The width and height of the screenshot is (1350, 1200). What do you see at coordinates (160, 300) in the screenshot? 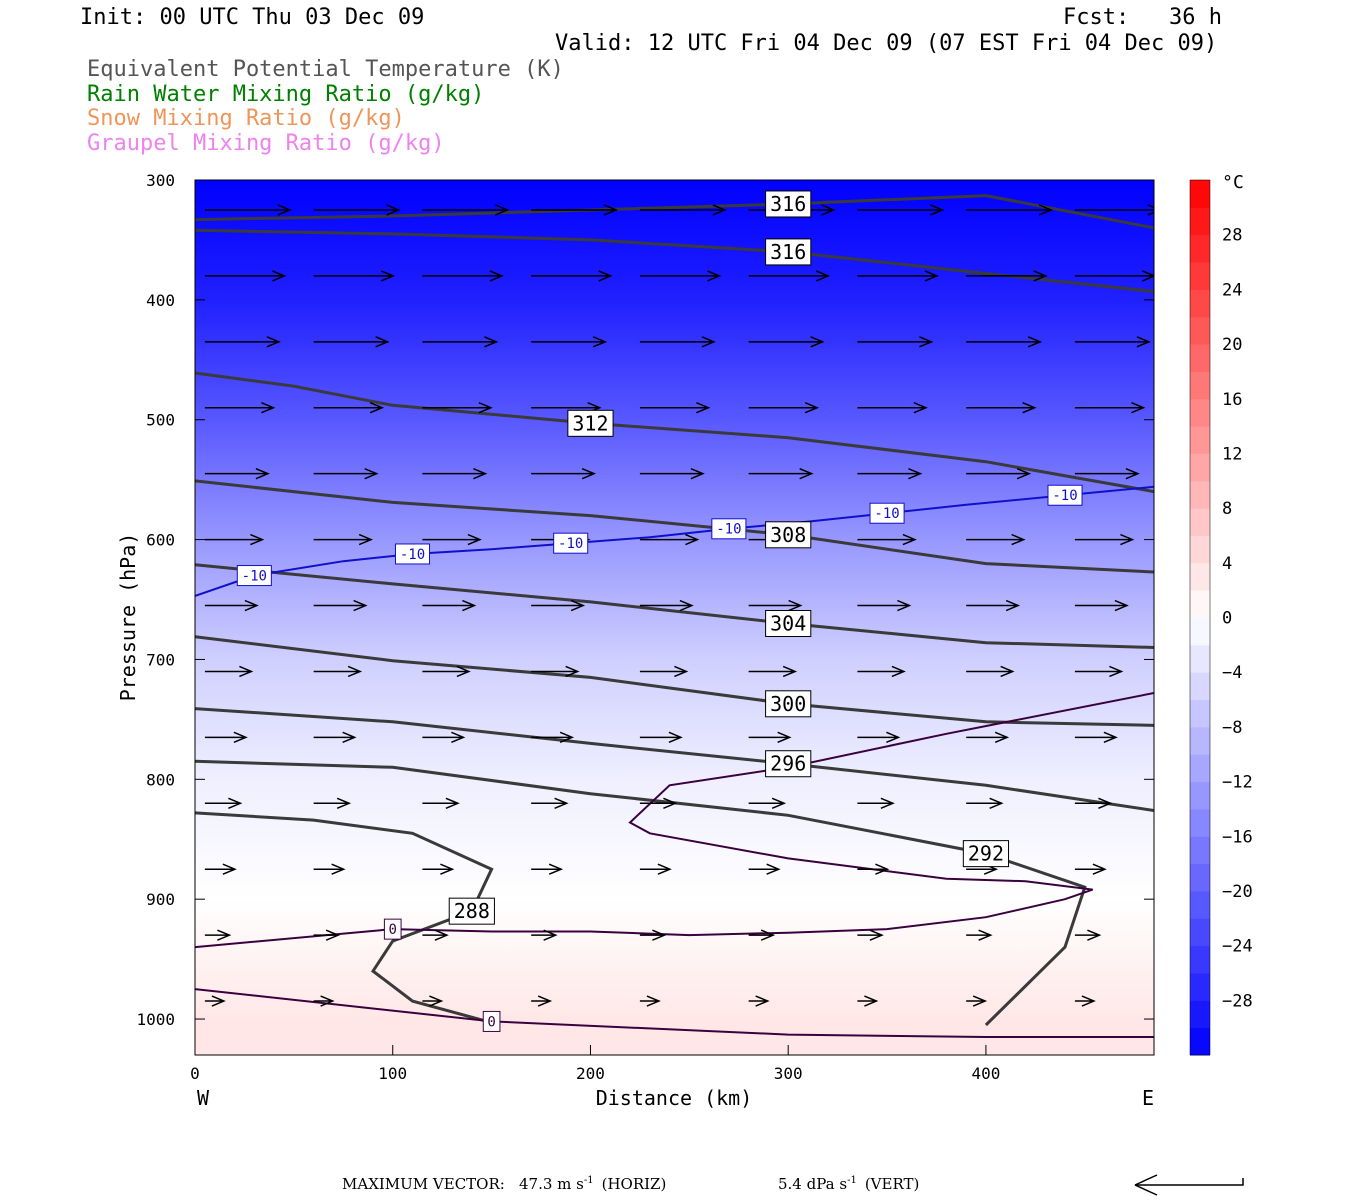
I see `y-tick-label: 400` at bounding box center [160, 300].